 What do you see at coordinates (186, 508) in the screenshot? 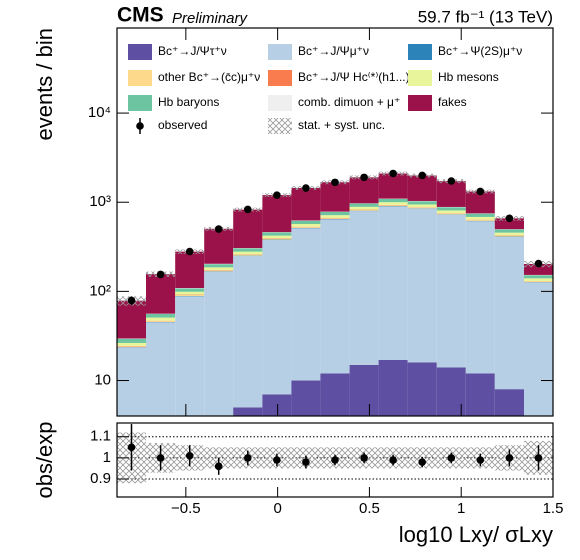
I see `x-tick-label: −0.5` at bounding box center [186, 508].